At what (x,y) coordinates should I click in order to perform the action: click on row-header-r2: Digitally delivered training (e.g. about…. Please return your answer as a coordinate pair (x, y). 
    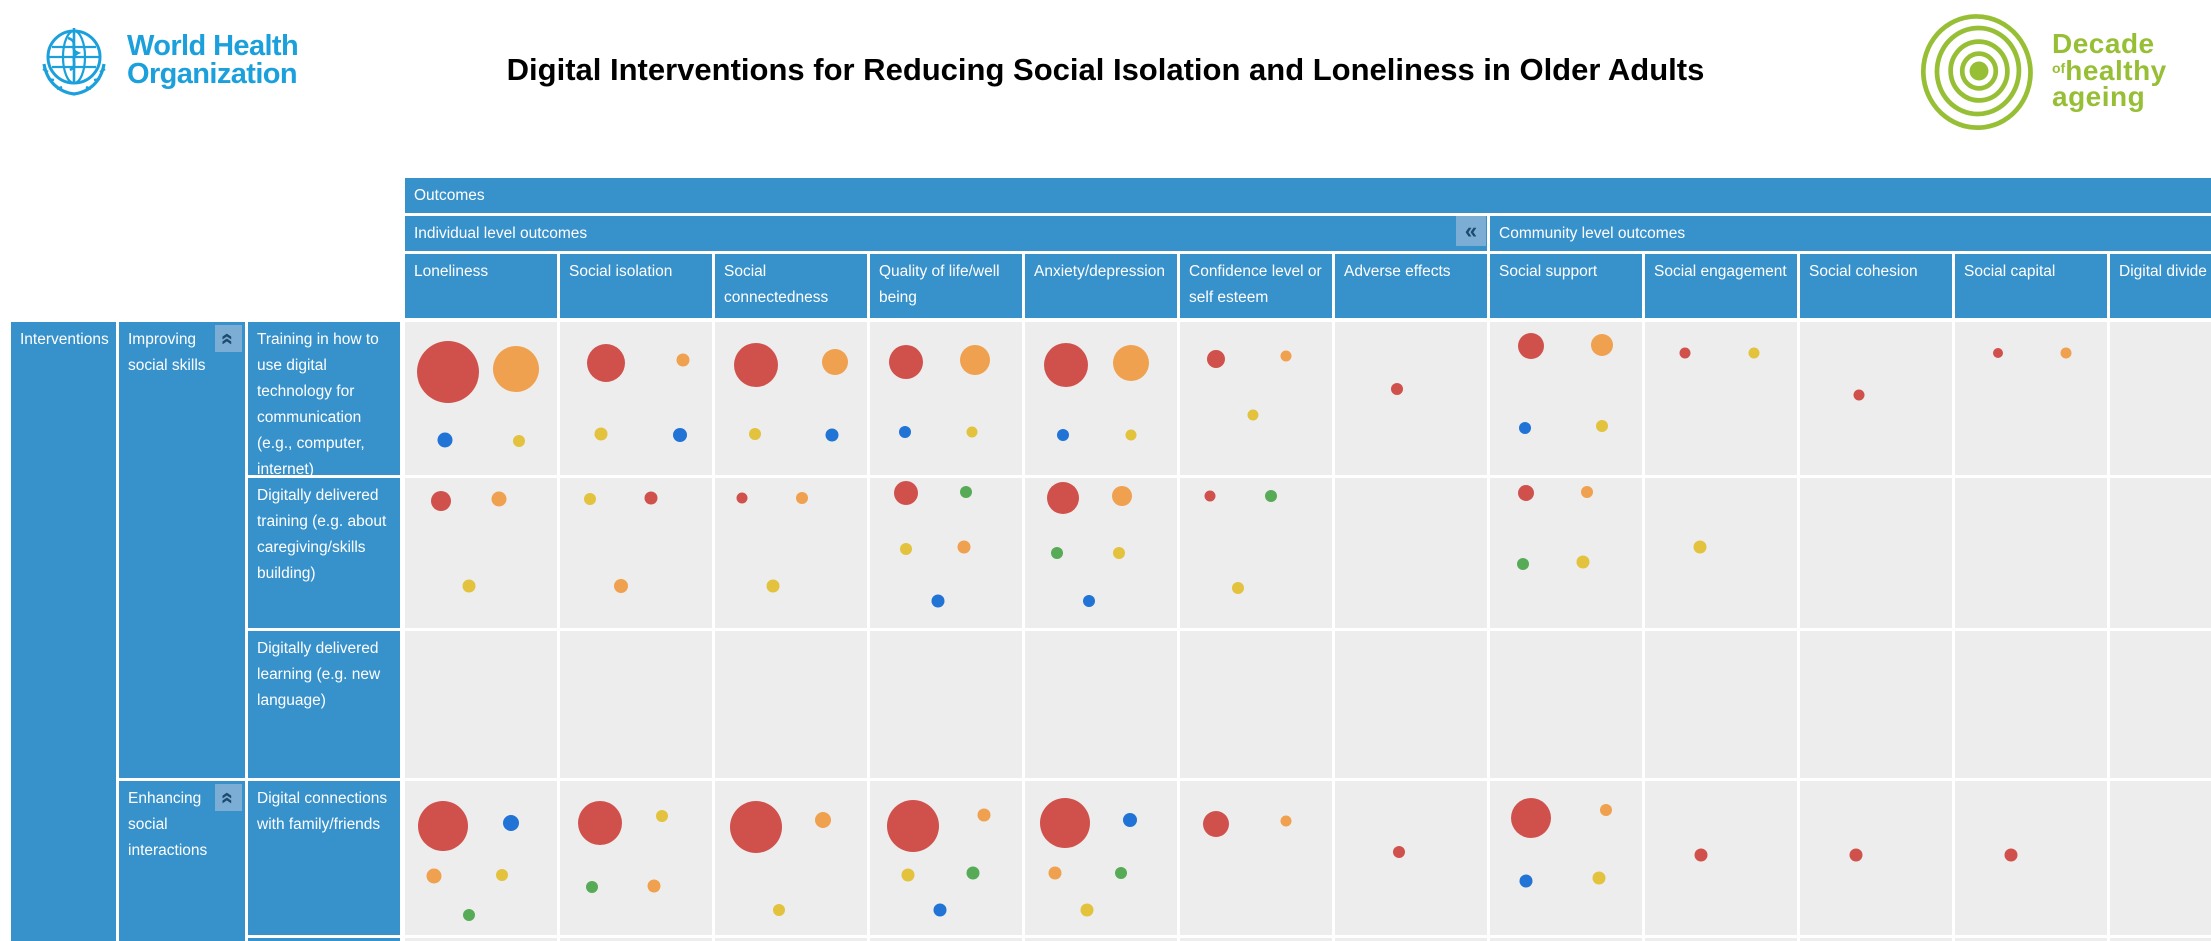
    Looking at the image, I should click on (324, 553).